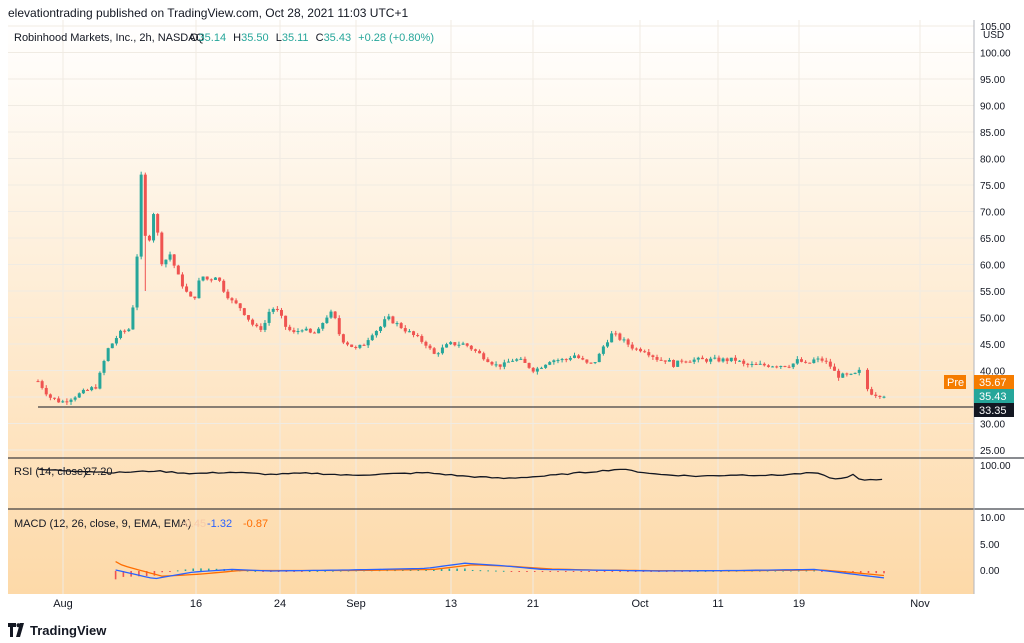 The height and width of the screenshot is (643, 1024). I want to click on price-axis-tick: 90.00, so click(992, 107).